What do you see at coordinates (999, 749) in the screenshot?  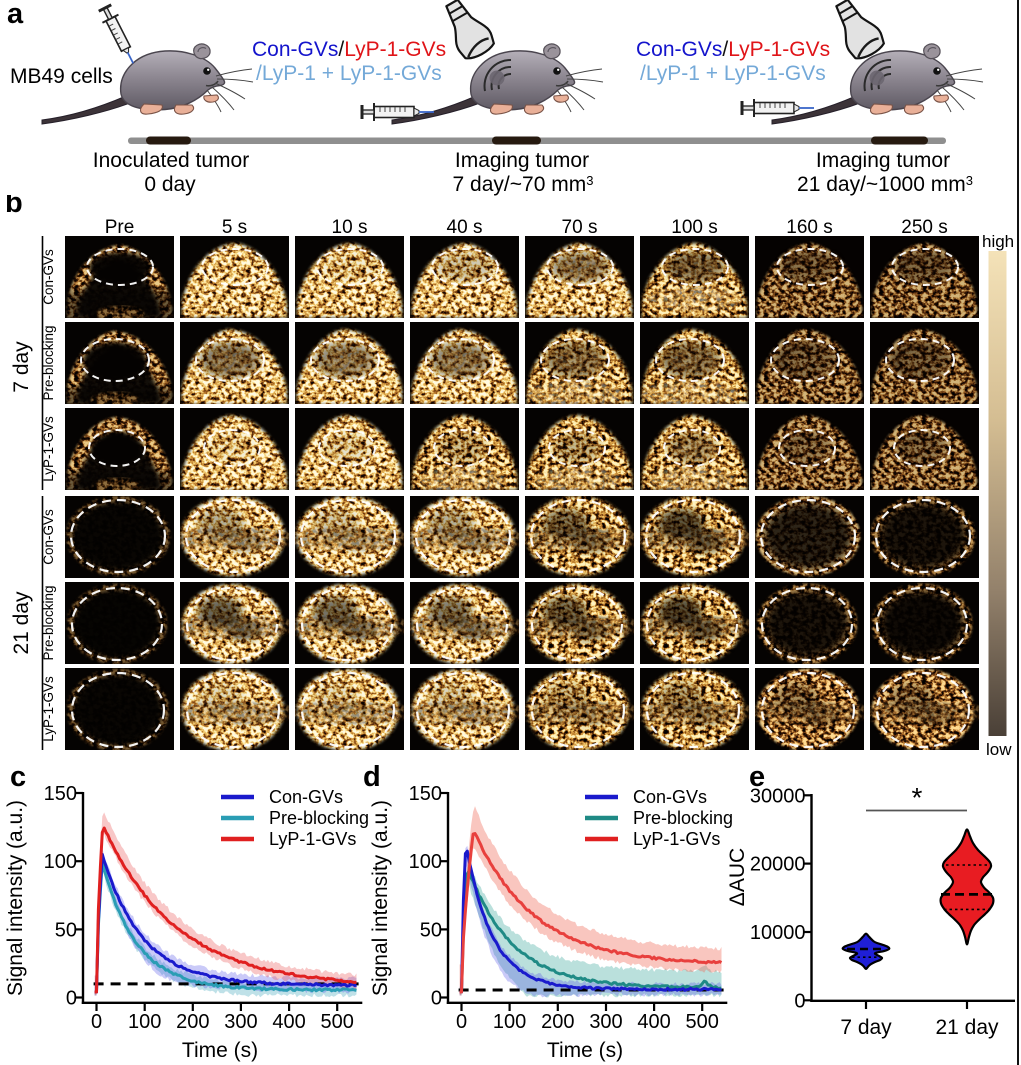 I see `svg-text: low` at bounding box center [999, 749].